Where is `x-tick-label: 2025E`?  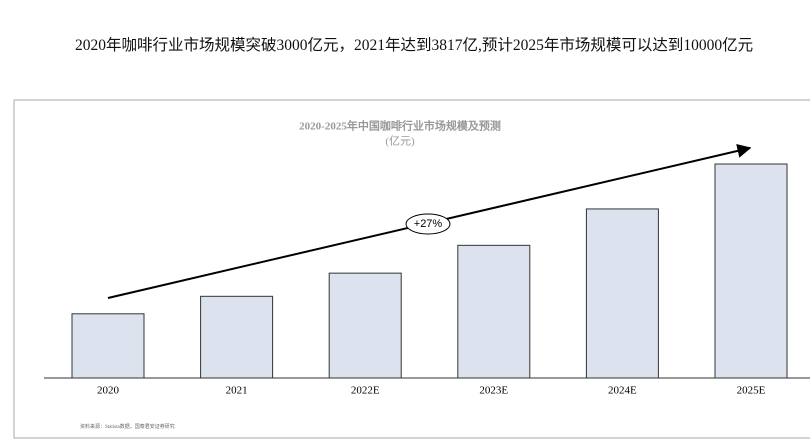
x-tick-label: 2025E is located at coordinates (751, 391).